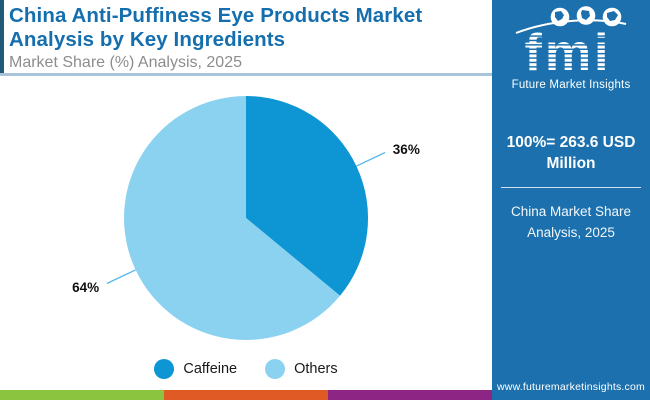 The image size is (650, 400). What do you see at coordinates (406, 149) in the screenshot?
I see `slice-value-label: 36%` at bounding box center [406, 149].